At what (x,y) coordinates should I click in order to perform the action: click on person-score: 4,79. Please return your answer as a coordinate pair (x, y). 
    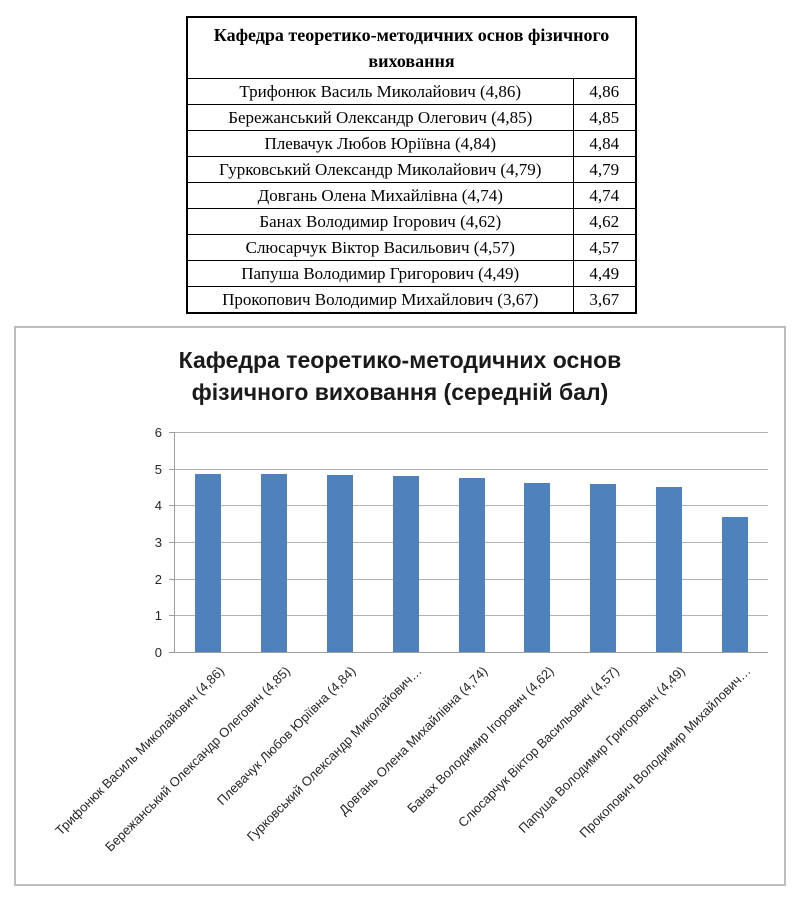
    Looking at the image, I should click on (604, 170).